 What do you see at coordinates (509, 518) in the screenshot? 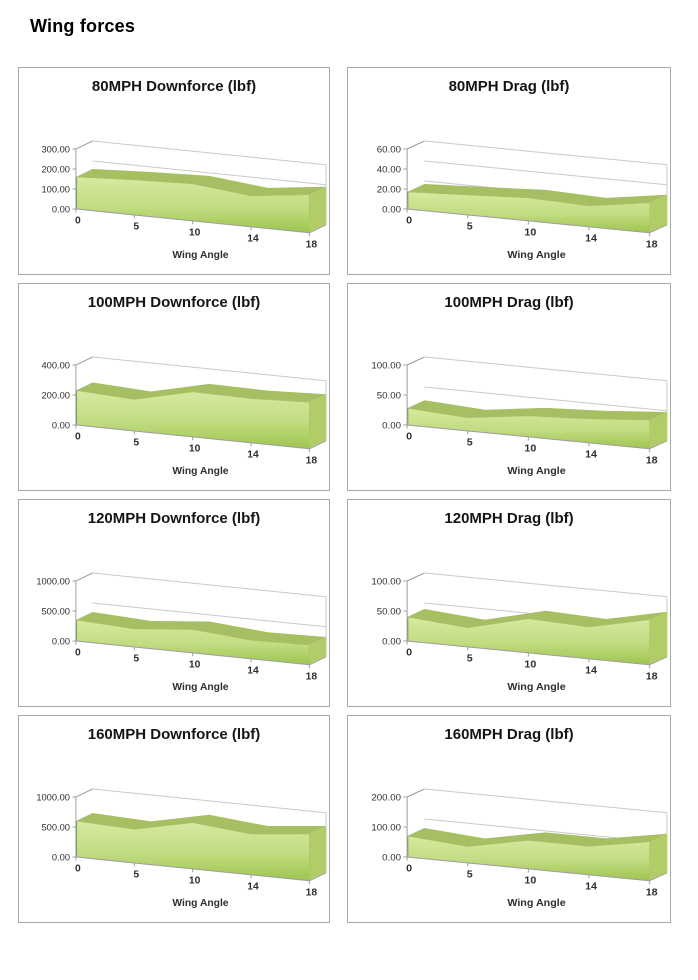
I see `chart-title: 120MPH Drag (lbf)` at bounding box center [509, 518].